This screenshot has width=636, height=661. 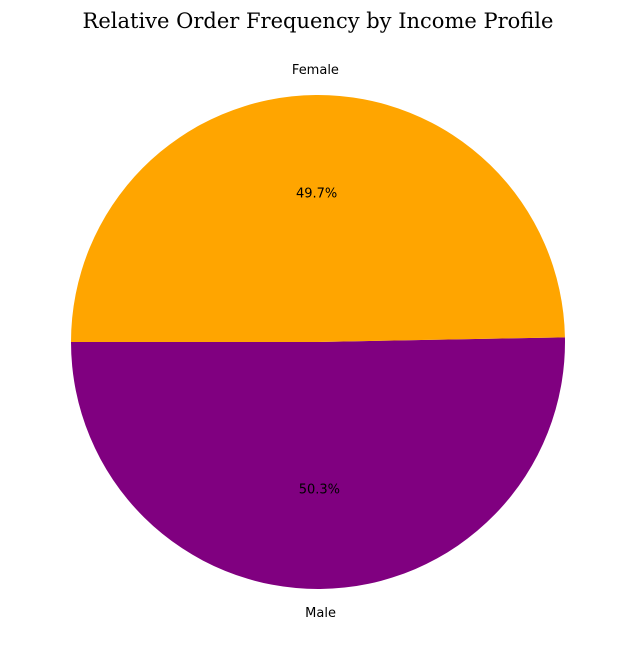 What do you see at coordinates (316, 193) in the screenshot?
I see `percent-label-female: 49.7%` at bounding box center [316, 193].